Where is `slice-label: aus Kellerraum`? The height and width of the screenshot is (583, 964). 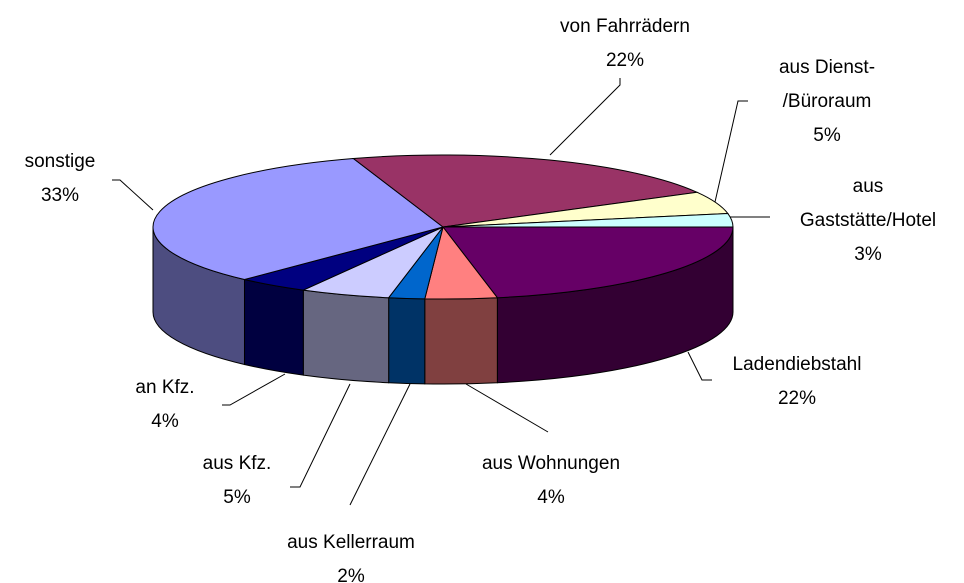 slice-label: aus Kellerraum is located at coordinates (351, 542).